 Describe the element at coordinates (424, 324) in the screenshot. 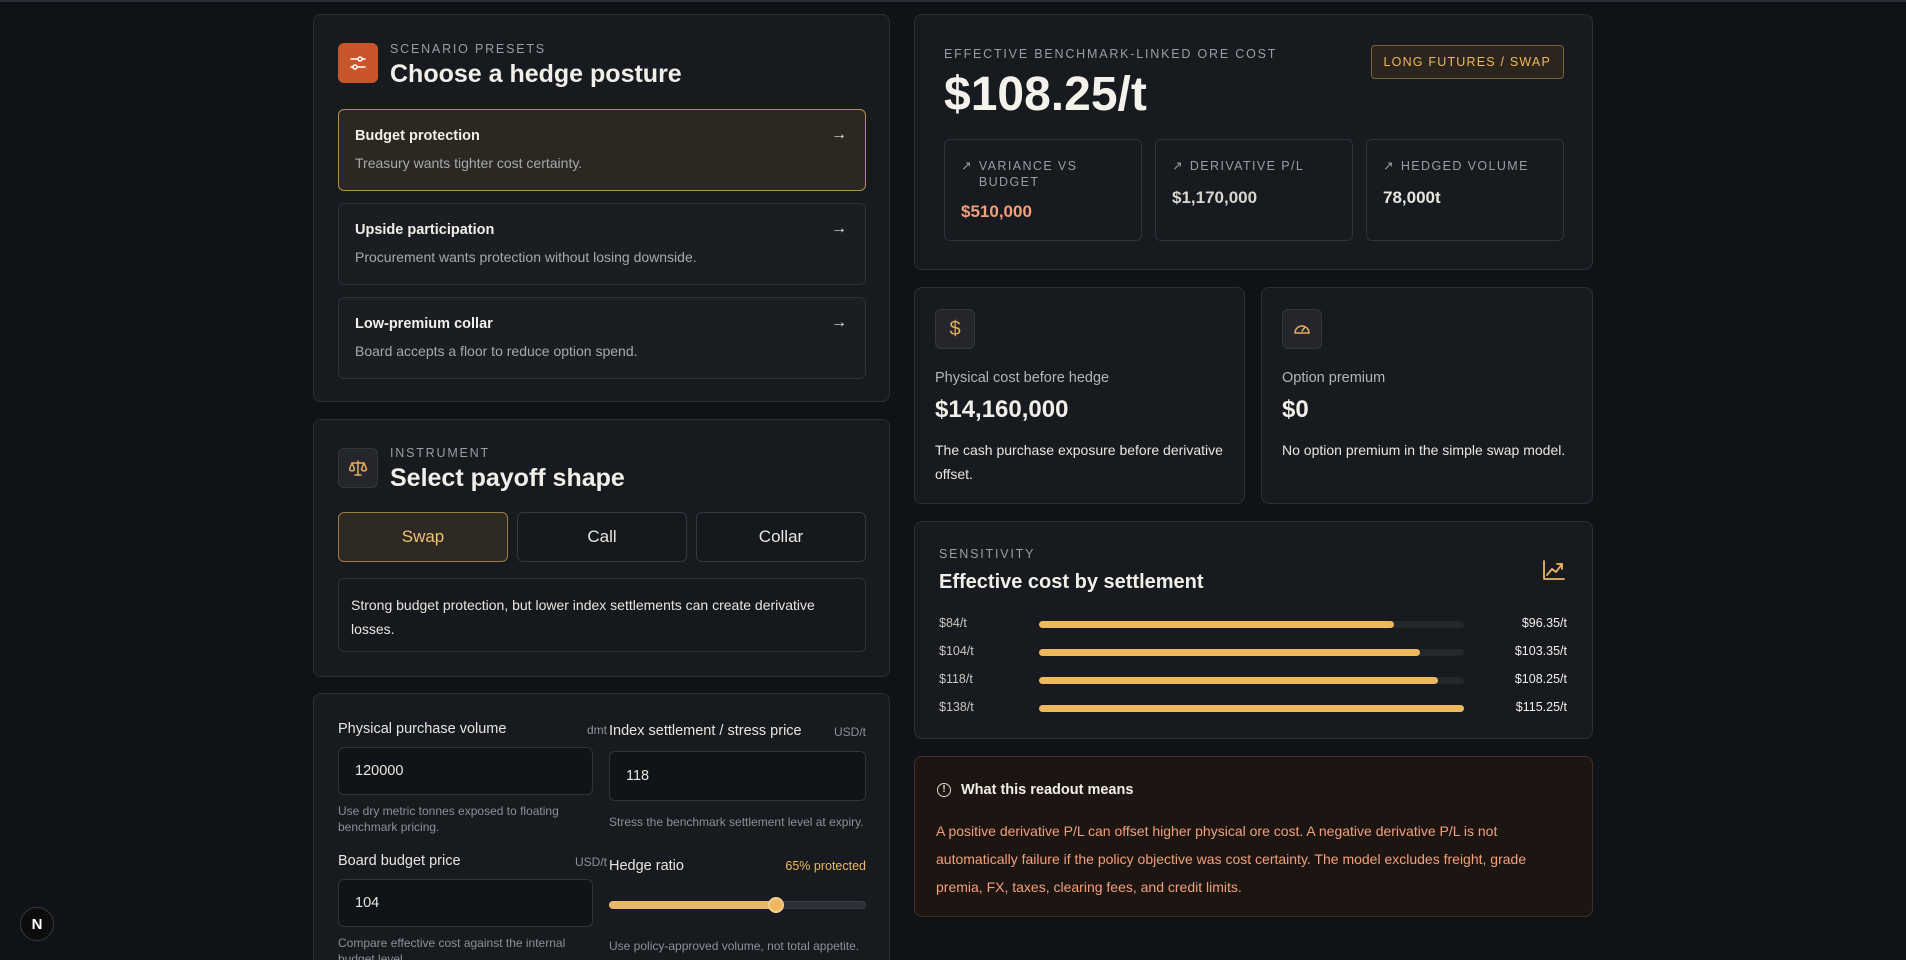

I see `preset-title: Low-premium collar` at that location.